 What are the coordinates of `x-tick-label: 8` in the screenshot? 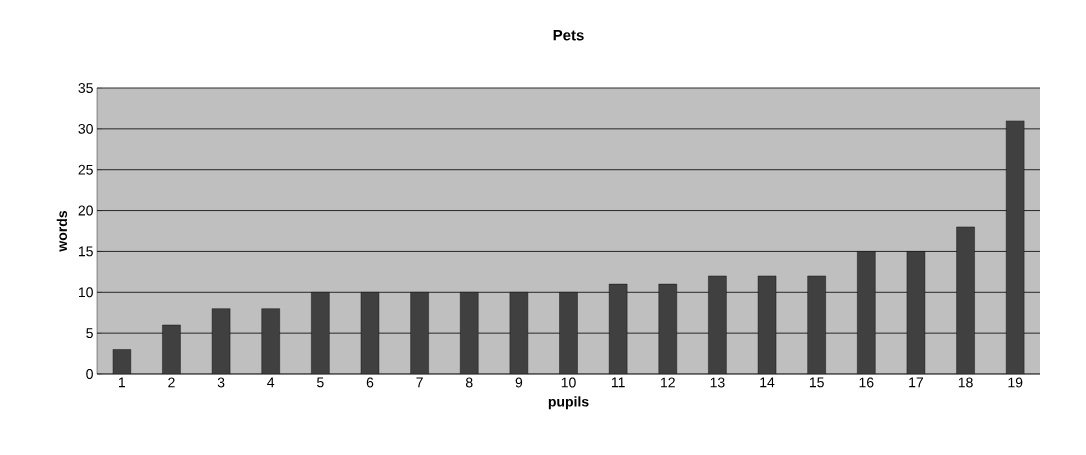 It's located at (469, 382).